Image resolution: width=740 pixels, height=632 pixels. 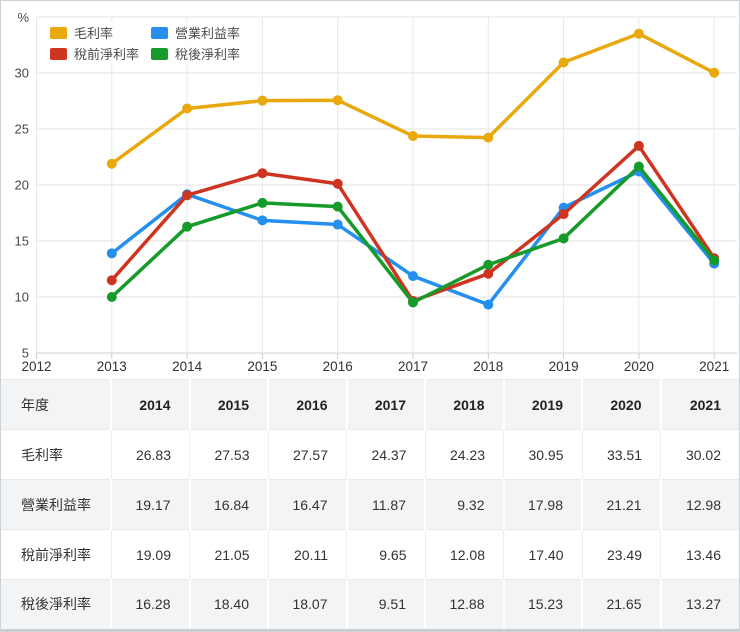 I want to click on x-axis-label: 2015, so click(x=262, y=366).